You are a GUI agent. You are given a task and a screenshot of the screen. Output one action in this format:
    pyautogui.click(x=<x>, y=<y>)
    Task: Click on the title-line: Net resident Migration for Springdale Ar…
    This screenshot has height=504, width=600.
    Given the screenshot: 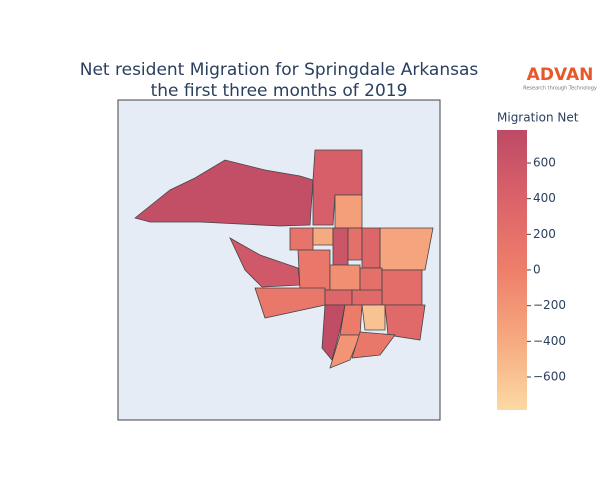 What is the action you would take?
    pyautogui.click(x=279, y=70)
    